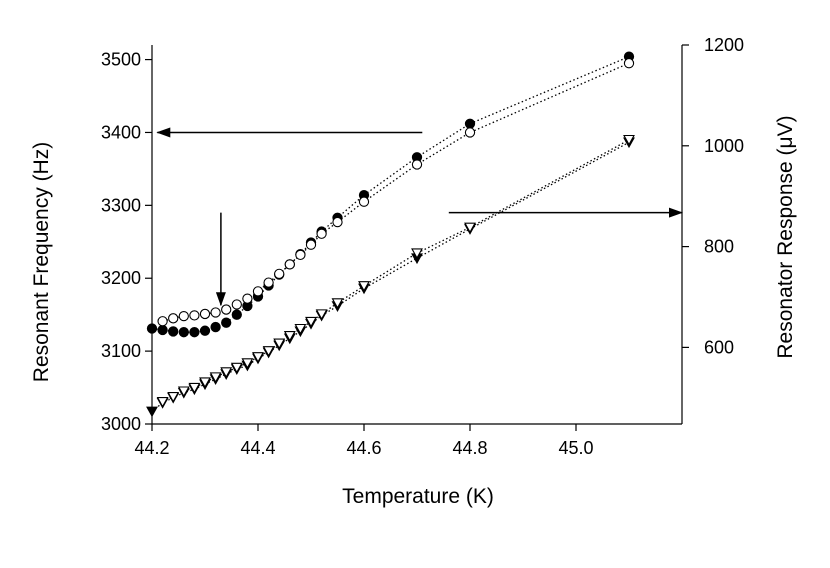  What do you see at coordinates (151, 448) in the screenshot?
I see `x-tick-label: 44.2` at bounding box center [151, 448].